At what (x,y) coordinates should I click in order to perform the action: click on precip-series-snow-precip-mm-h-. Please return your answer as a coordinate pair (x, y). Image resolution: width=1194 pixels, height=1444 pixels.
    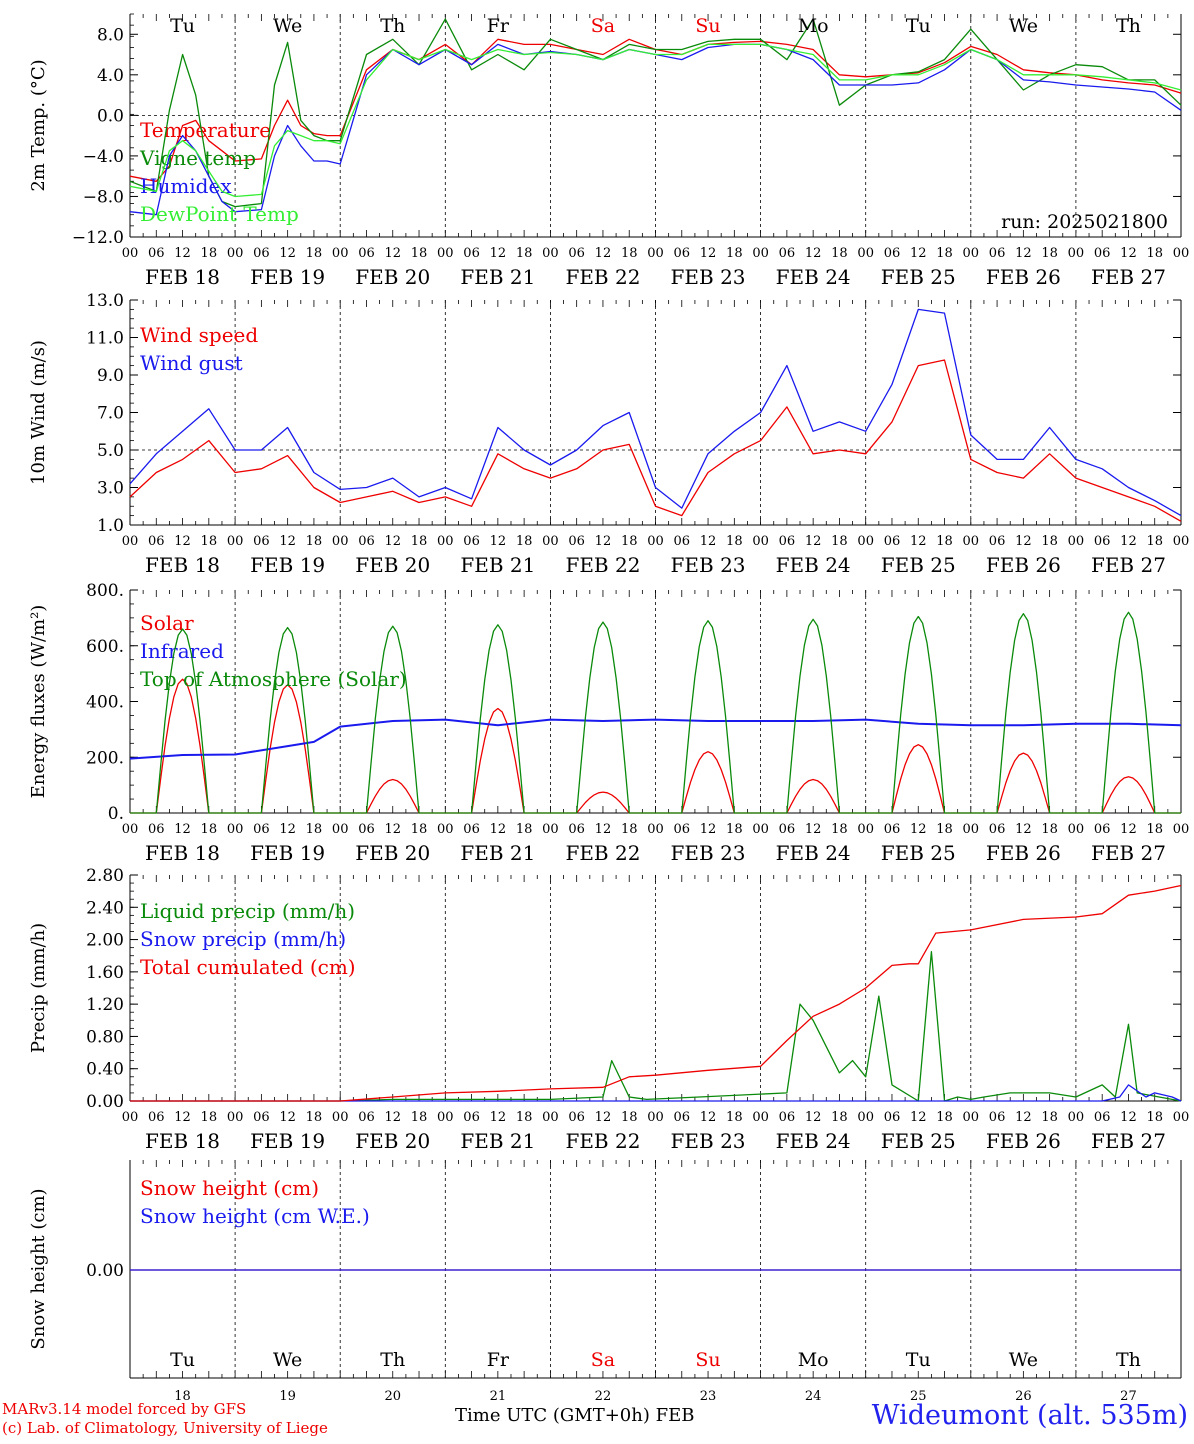
    Looking at the image, I should click on (656, 1093).